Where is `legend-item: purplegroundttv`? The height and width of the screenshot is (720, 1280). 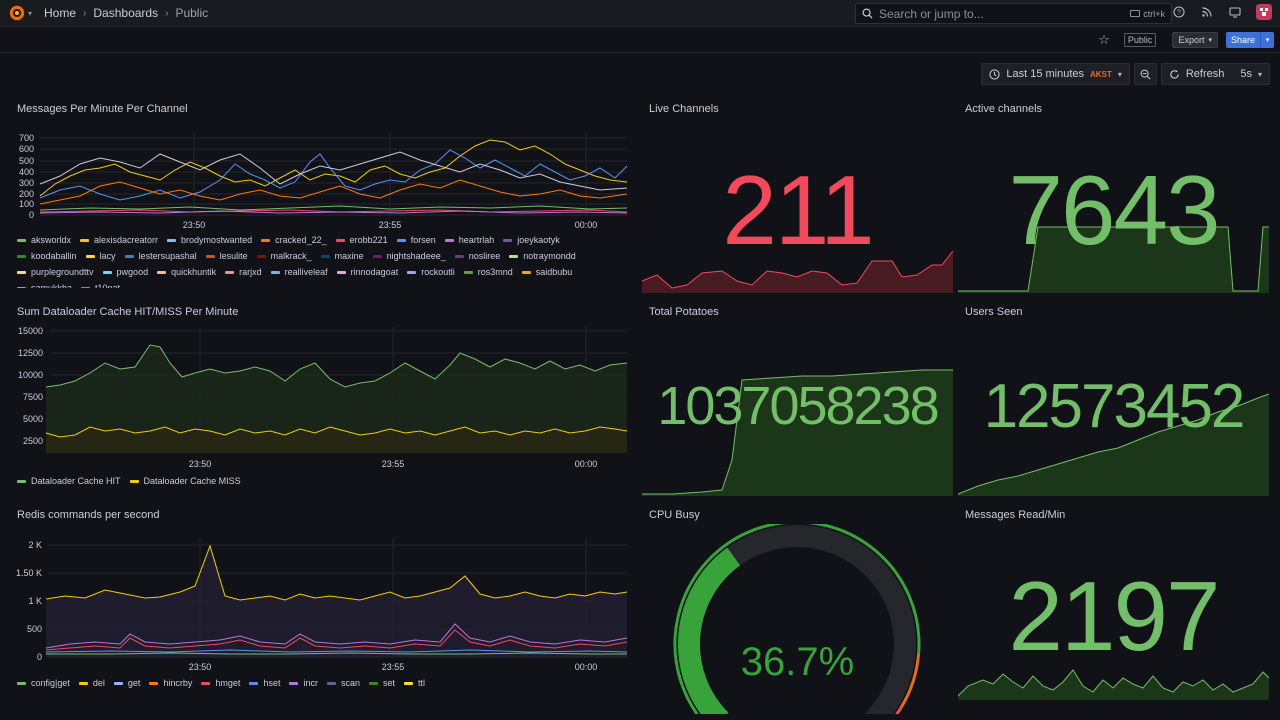
legend-item: purplegroundttv is located at coordinates (55, 272).